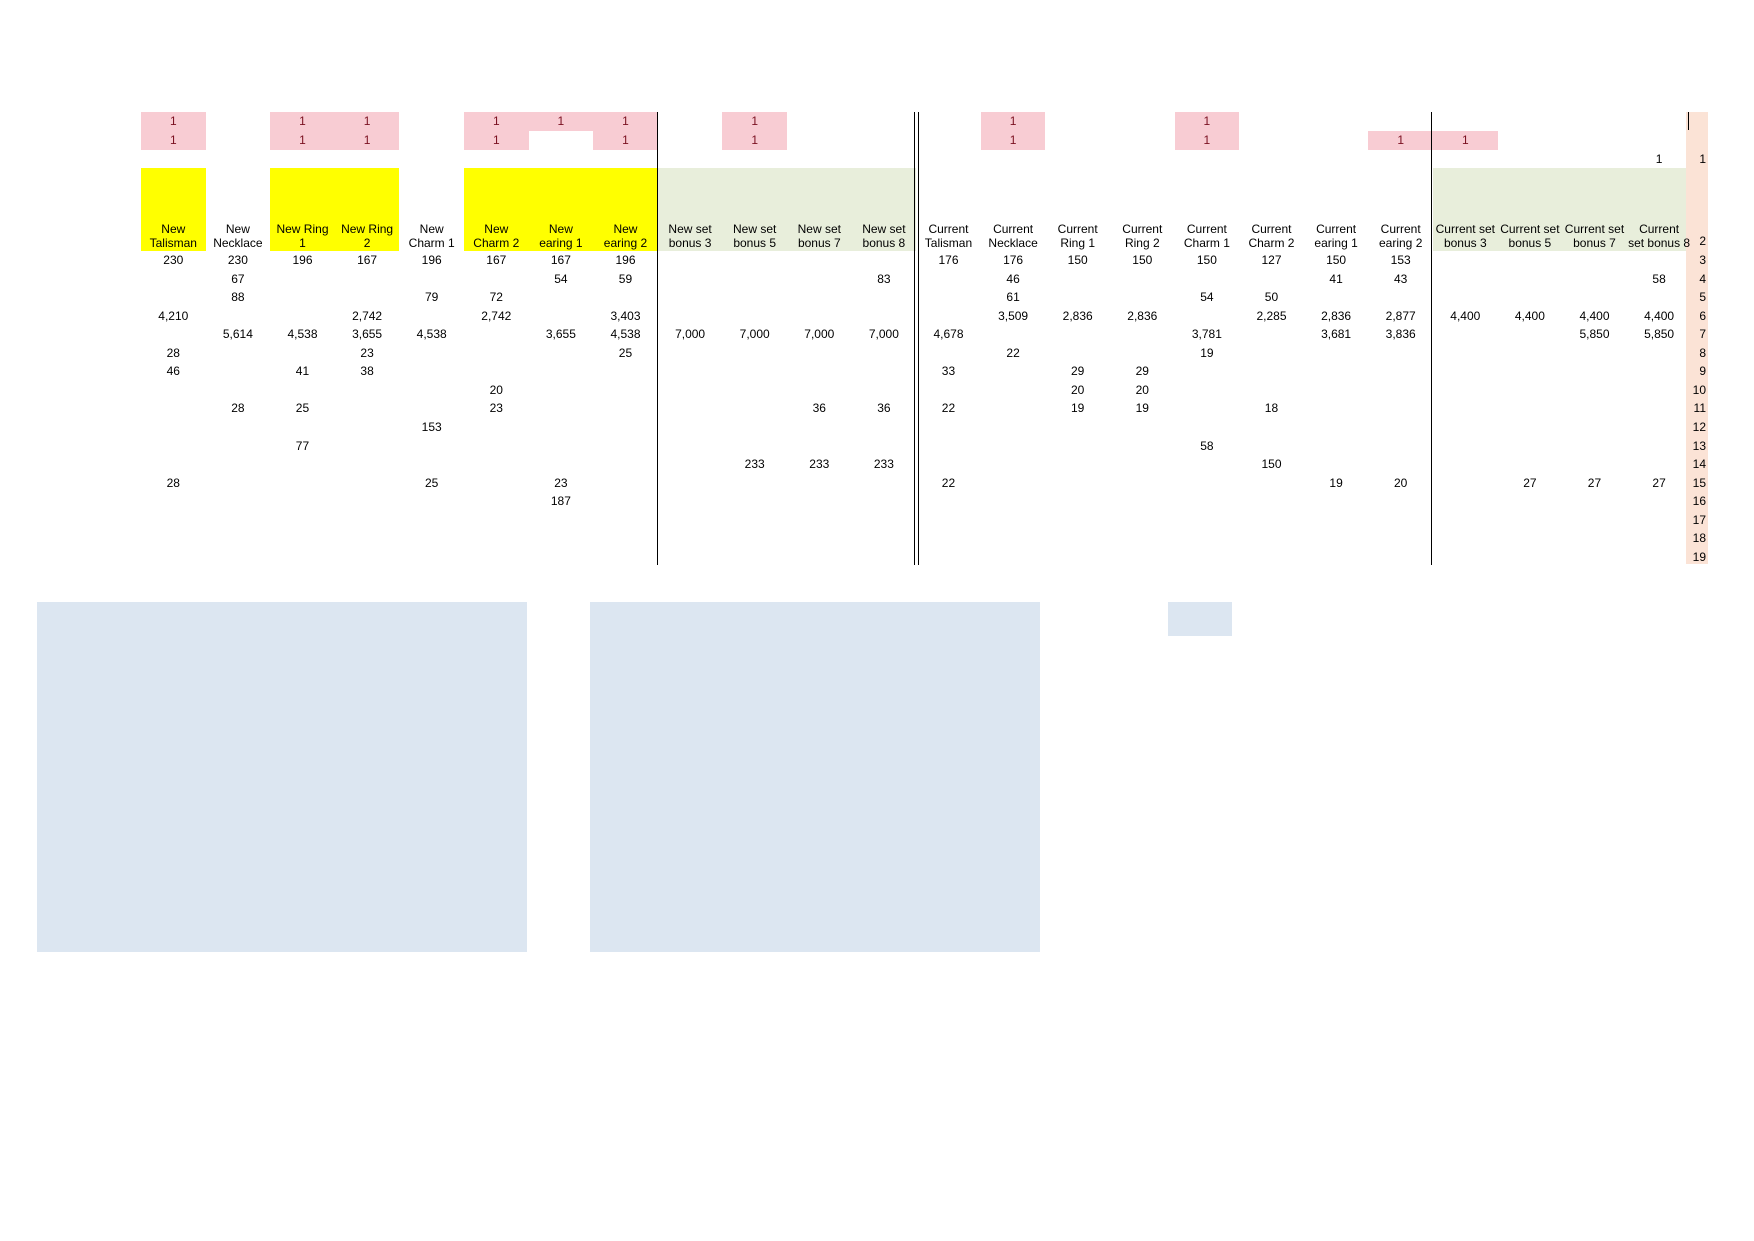 The height and width of the screenshot is (1241, 1754). Describe the element at coordinates (948, 408) in the screenshot. I see `stat-value: 22` at that location.